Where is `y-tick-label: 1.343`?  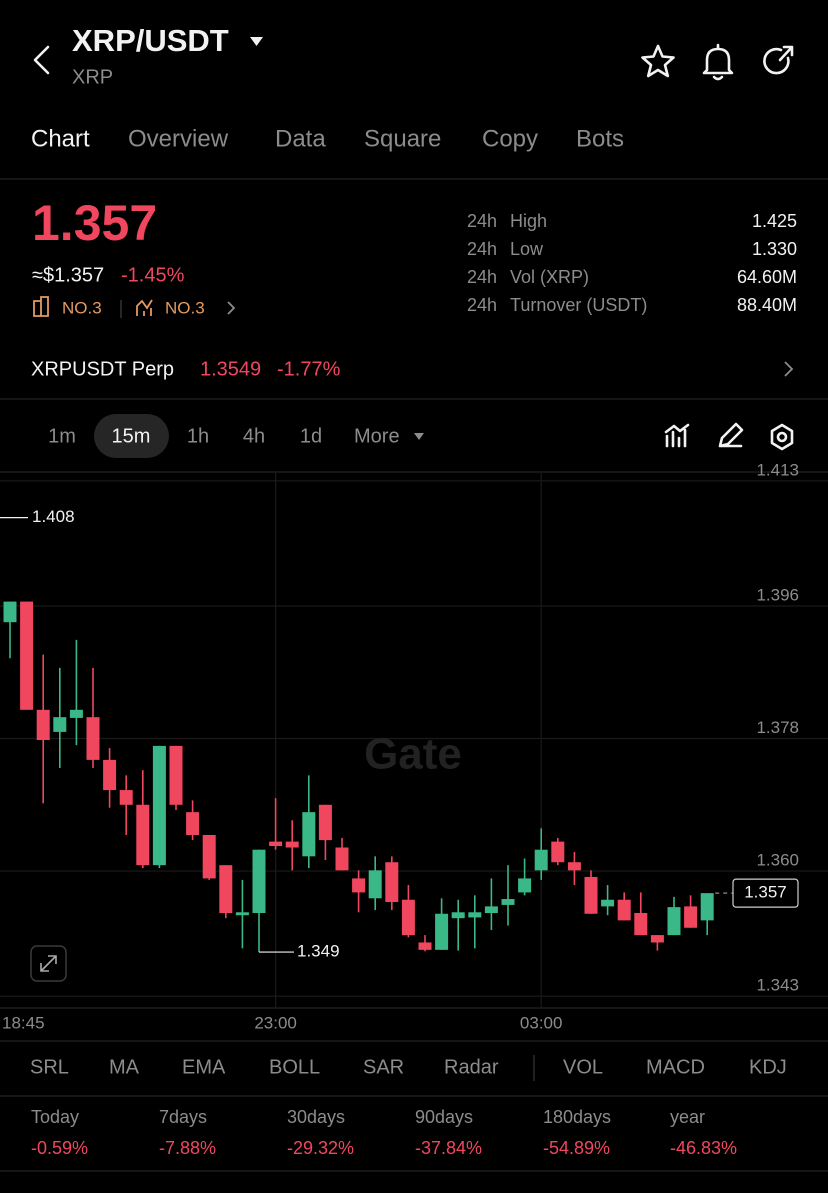
y-tick-label: 1.343 is located at coordinates (777, 985).